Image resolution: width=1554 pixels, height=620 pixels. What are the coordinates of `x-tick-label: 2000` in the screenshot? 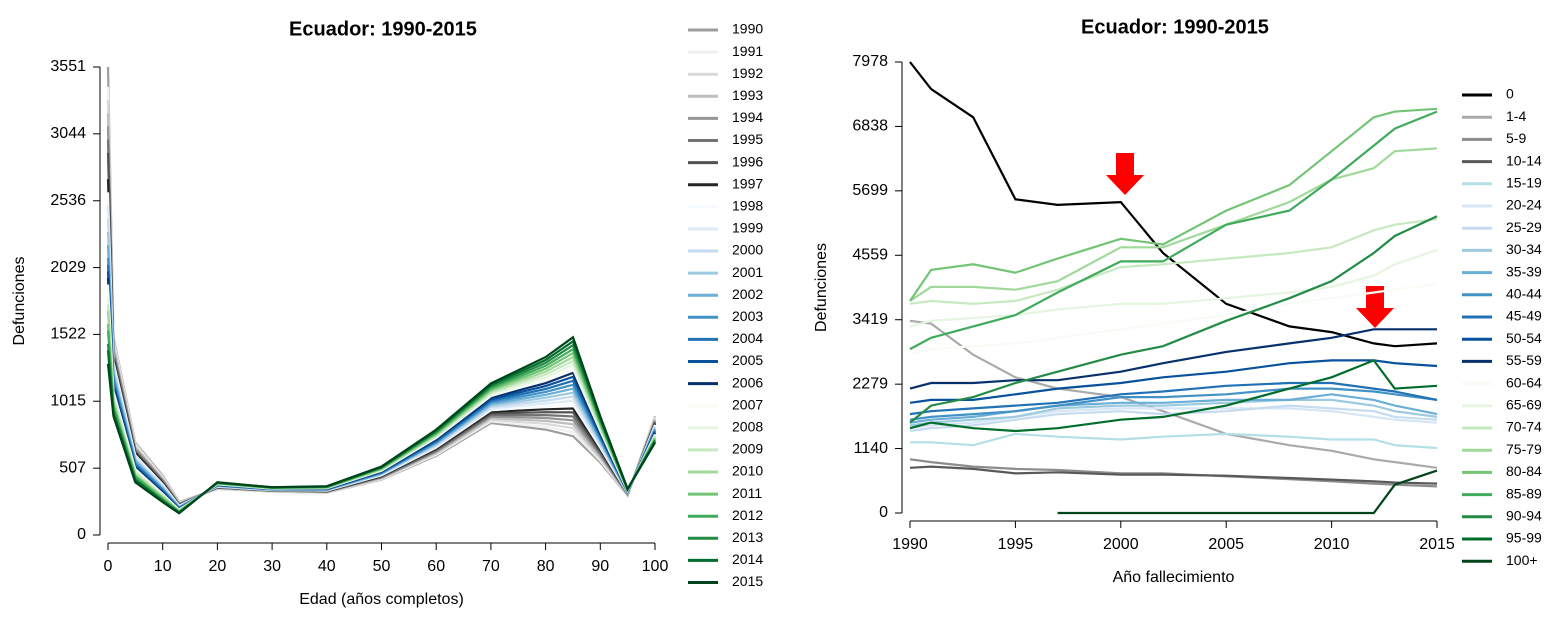 It's located at (1121, 544).